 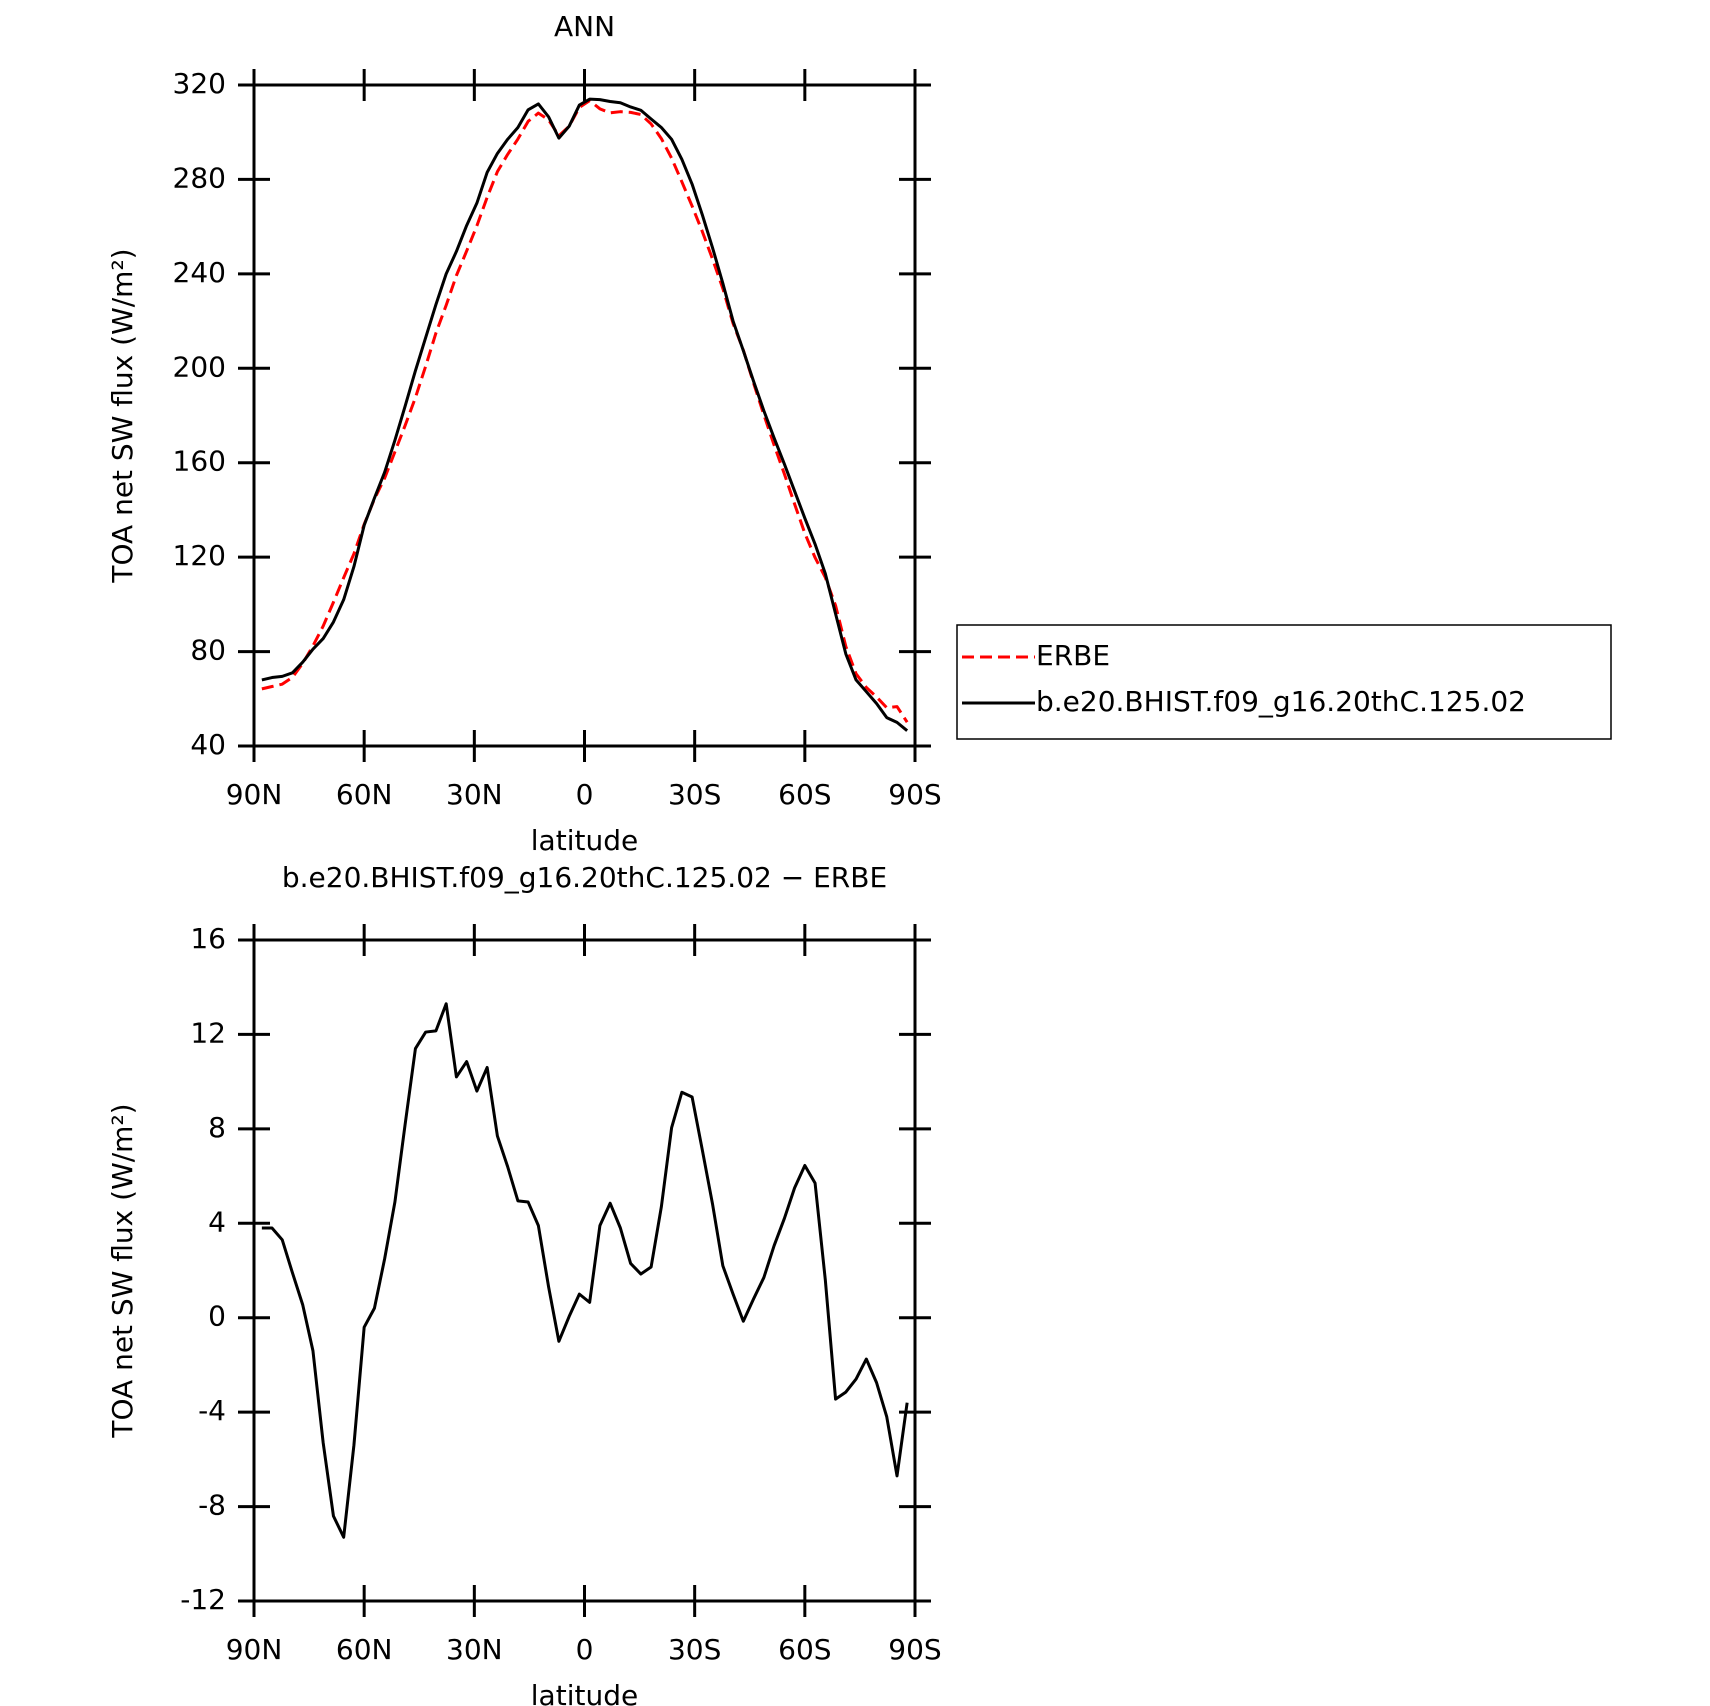 What do you see at coordinates (199, 83) in the screenshot?
I see `y-tick-label: 320` at bounding box center [199, 83].